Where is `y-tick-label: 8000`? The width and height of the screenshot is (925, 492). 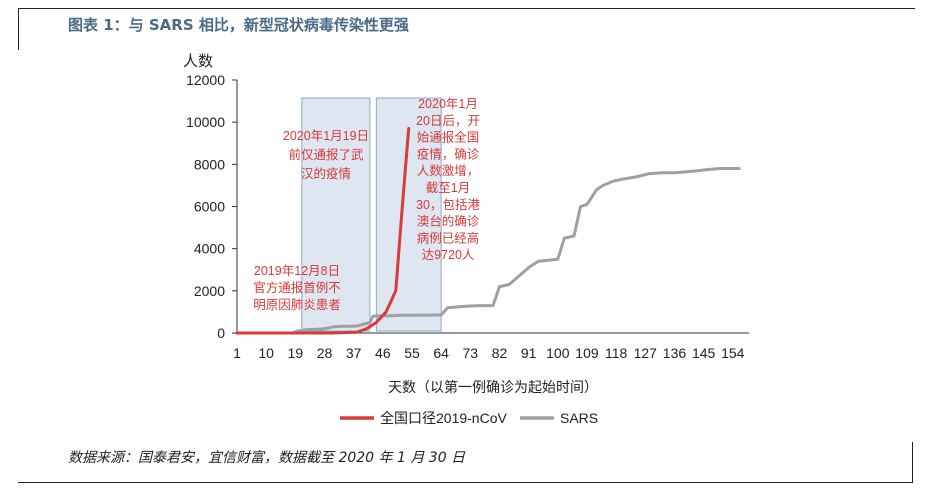
y-tick-label: 8000 is located at coordinates (209, 164).